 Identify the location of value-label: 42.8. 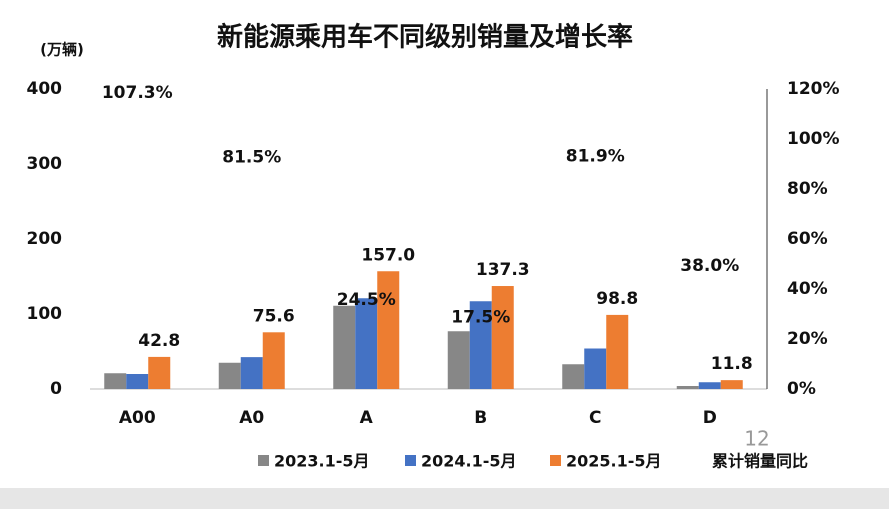
(159, 341).